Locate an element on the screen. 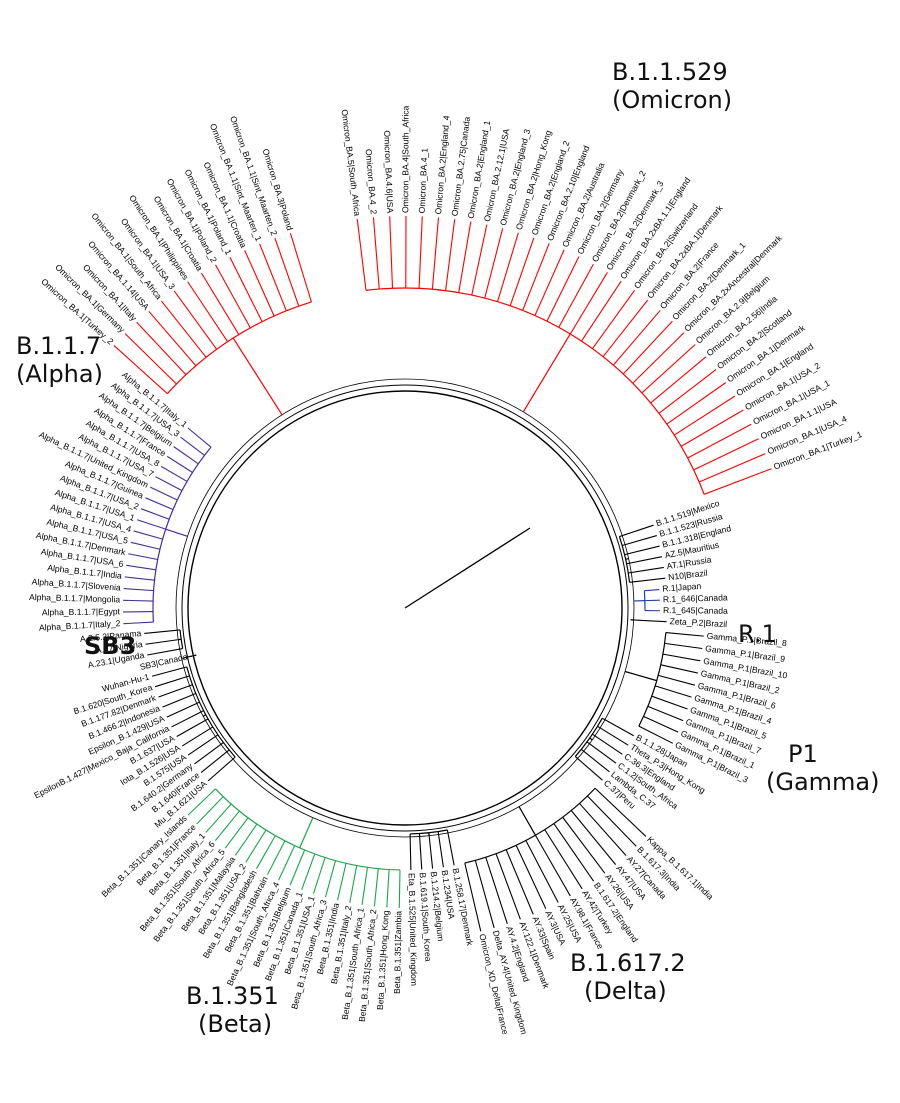 The height and width of the screenshot is (1103, 900). clade-label-r1: R.1 is located at coordinates (757, 634).